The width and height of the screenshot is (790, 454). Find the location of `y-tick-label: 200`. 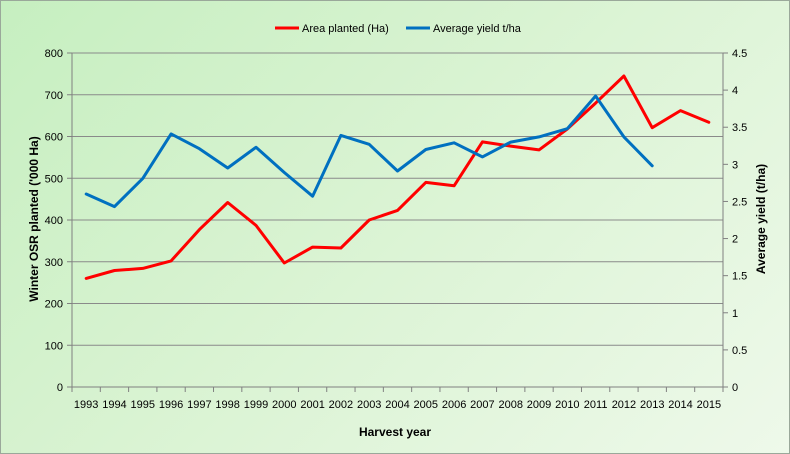

y-tick-label: 200 is located at coordinates (54, 305).